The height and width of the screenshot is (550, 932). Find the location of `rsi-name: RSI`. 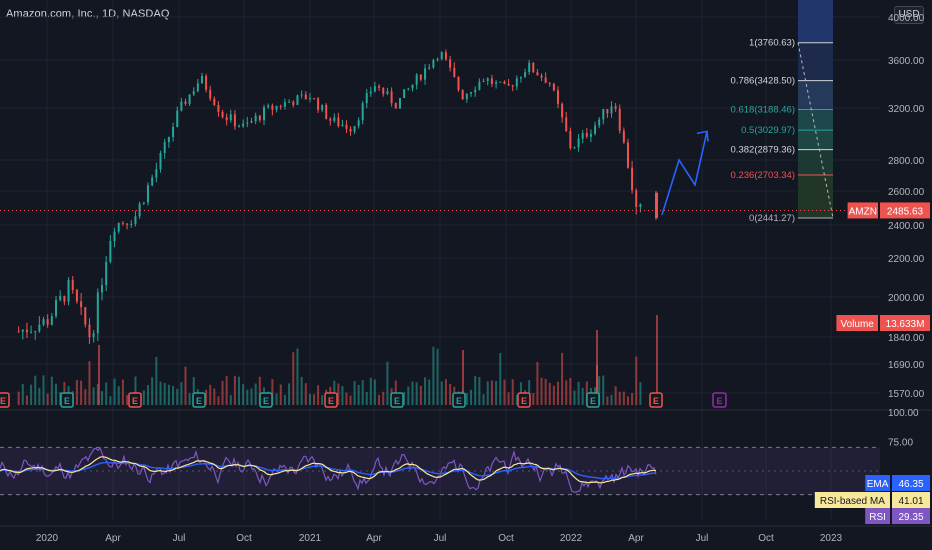

rsi-name: RSI is located at coordinates (877, 517).